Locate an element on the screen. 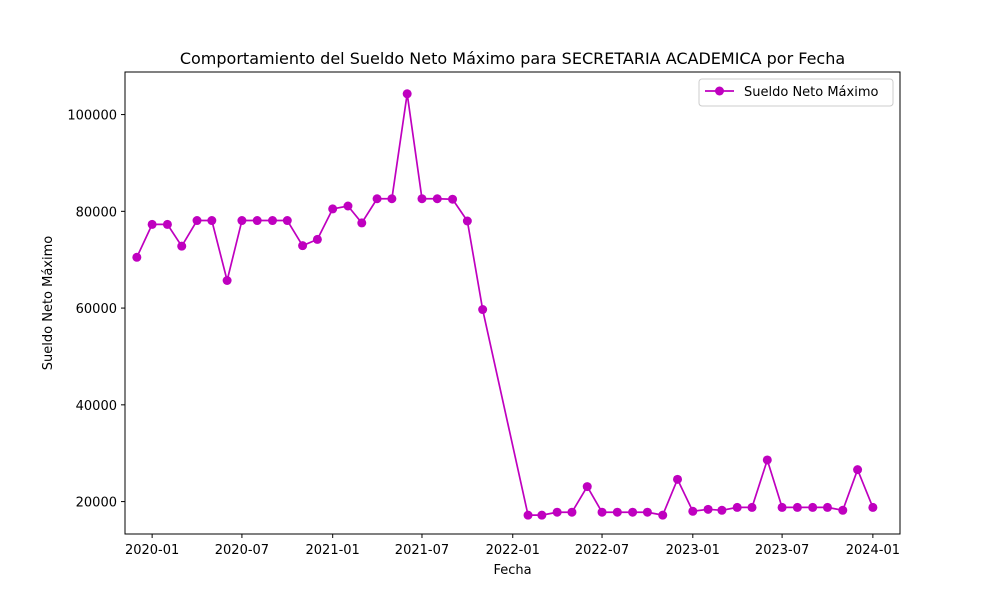  x-tick-label: 2020-07 is located at coordinates (242, 550).